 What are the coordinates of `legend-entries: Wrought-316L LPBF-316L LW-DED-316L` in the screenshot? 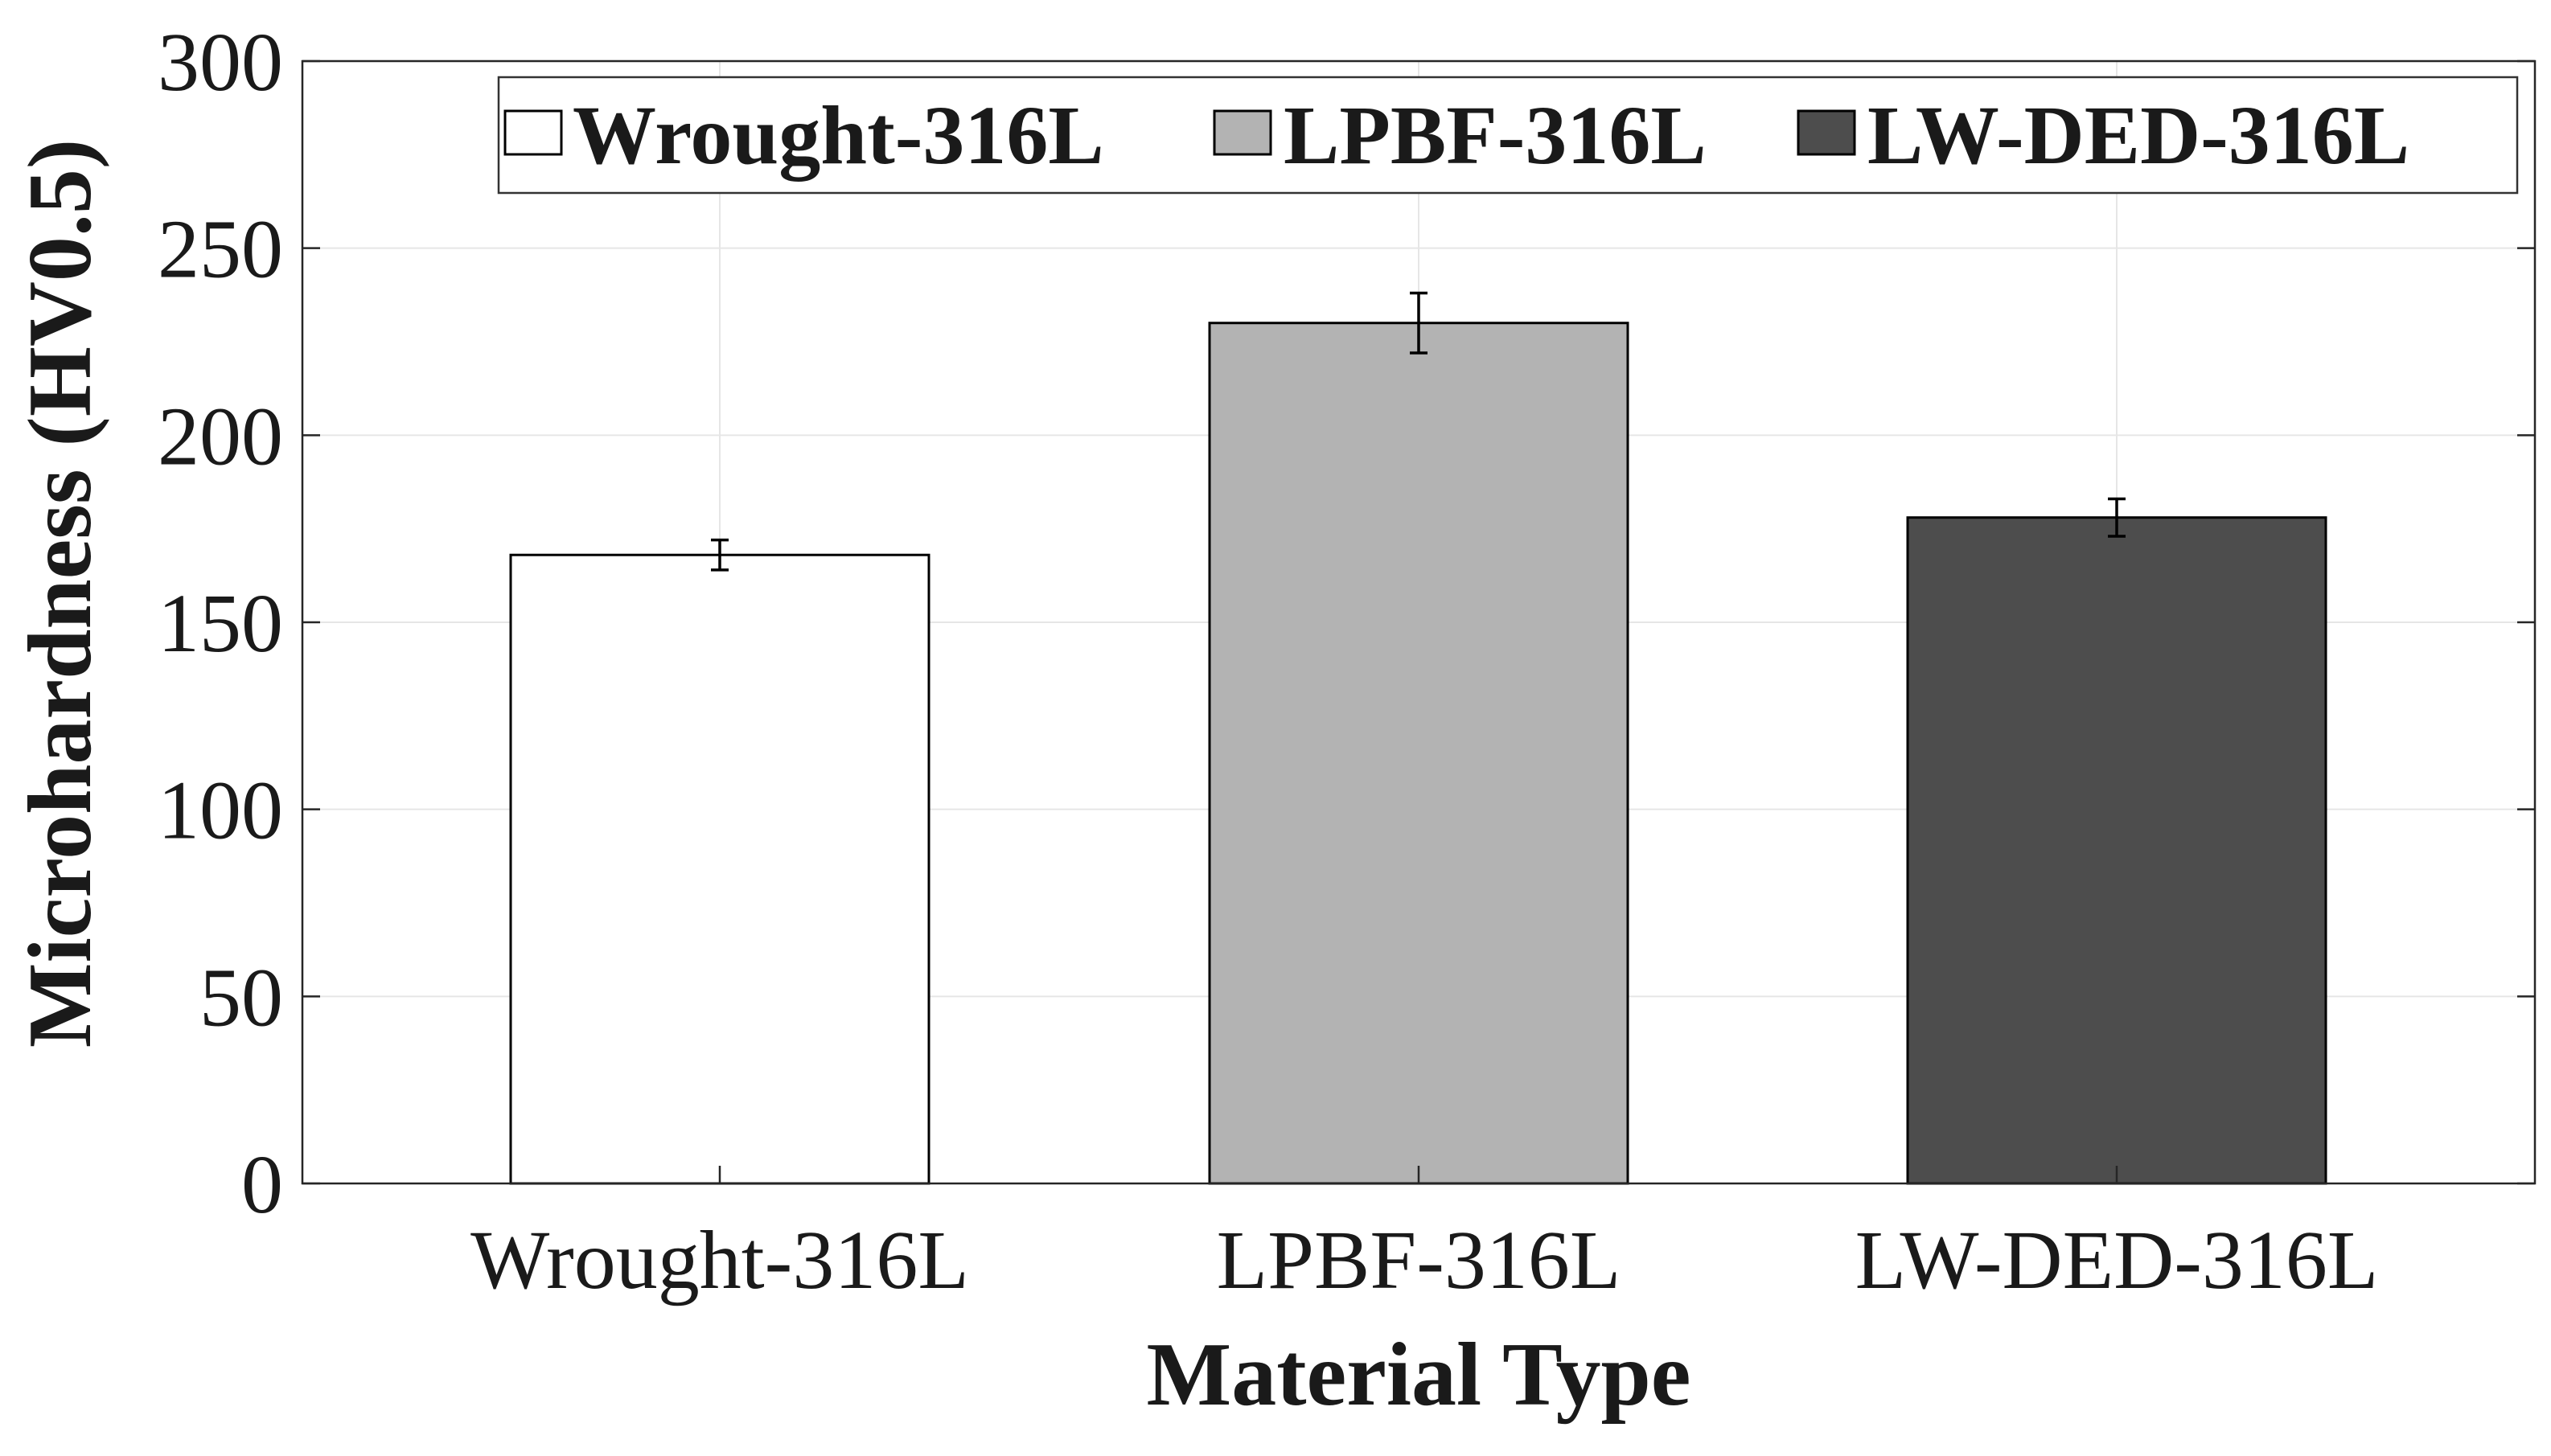 It's located at (1456, 135).